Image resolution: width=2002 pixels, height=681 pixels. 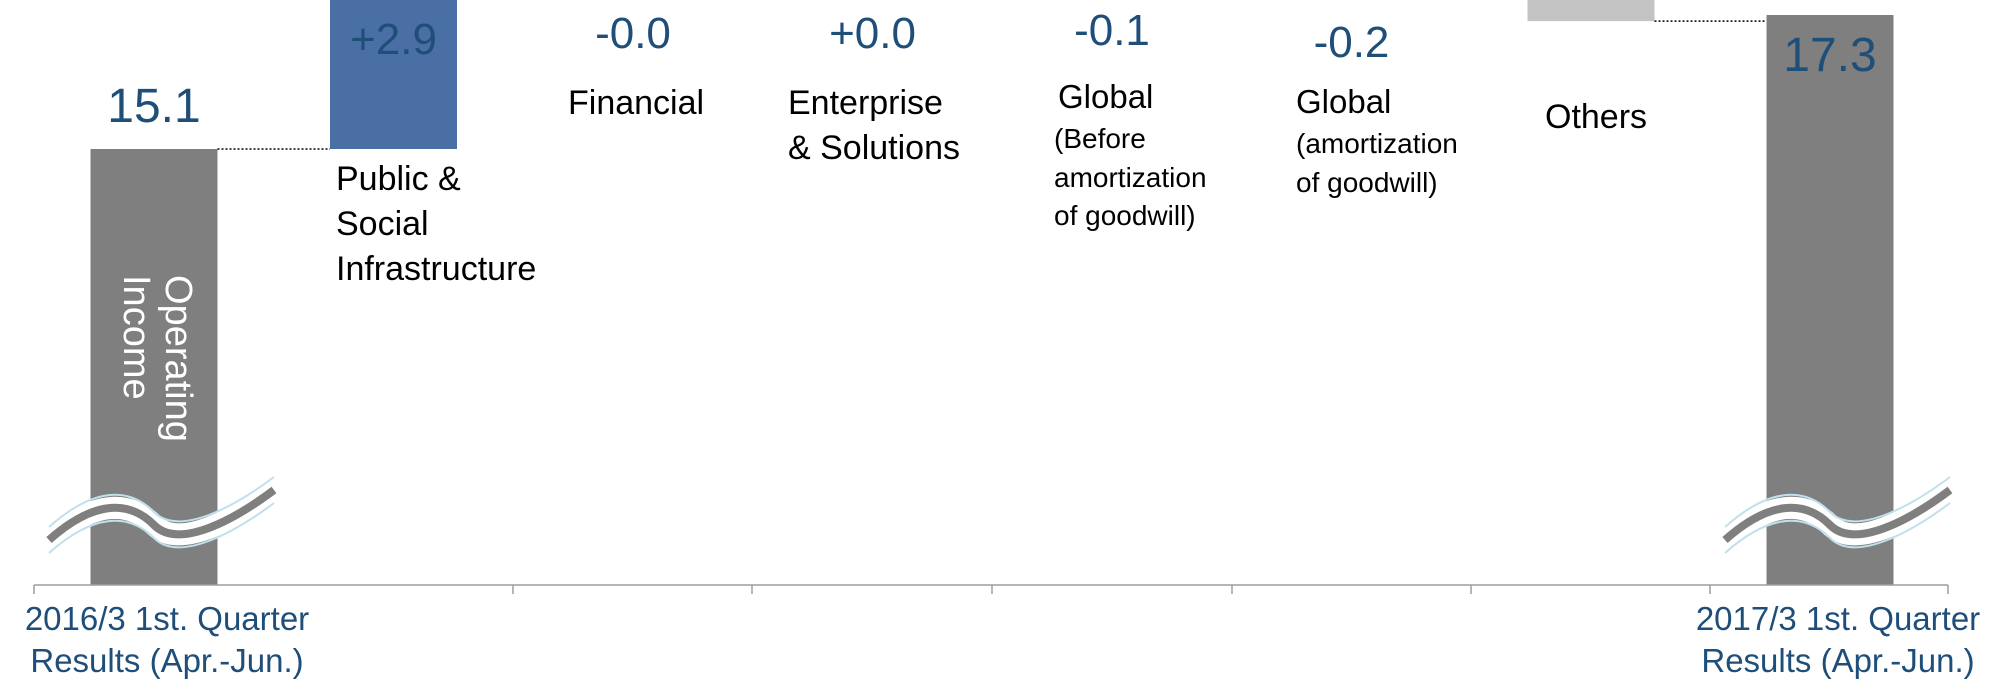 I want to click on category-label-global1-line-3: amortization, so click(x=1130, y=177).